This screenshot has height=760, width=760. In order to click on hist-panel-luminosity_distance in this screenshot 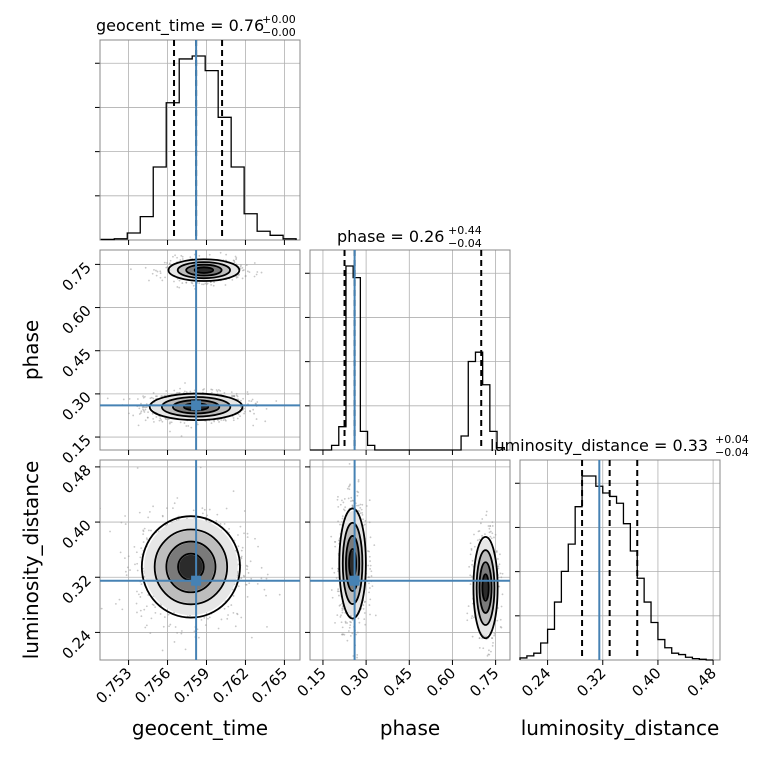, I will do `click(618, 560)`.